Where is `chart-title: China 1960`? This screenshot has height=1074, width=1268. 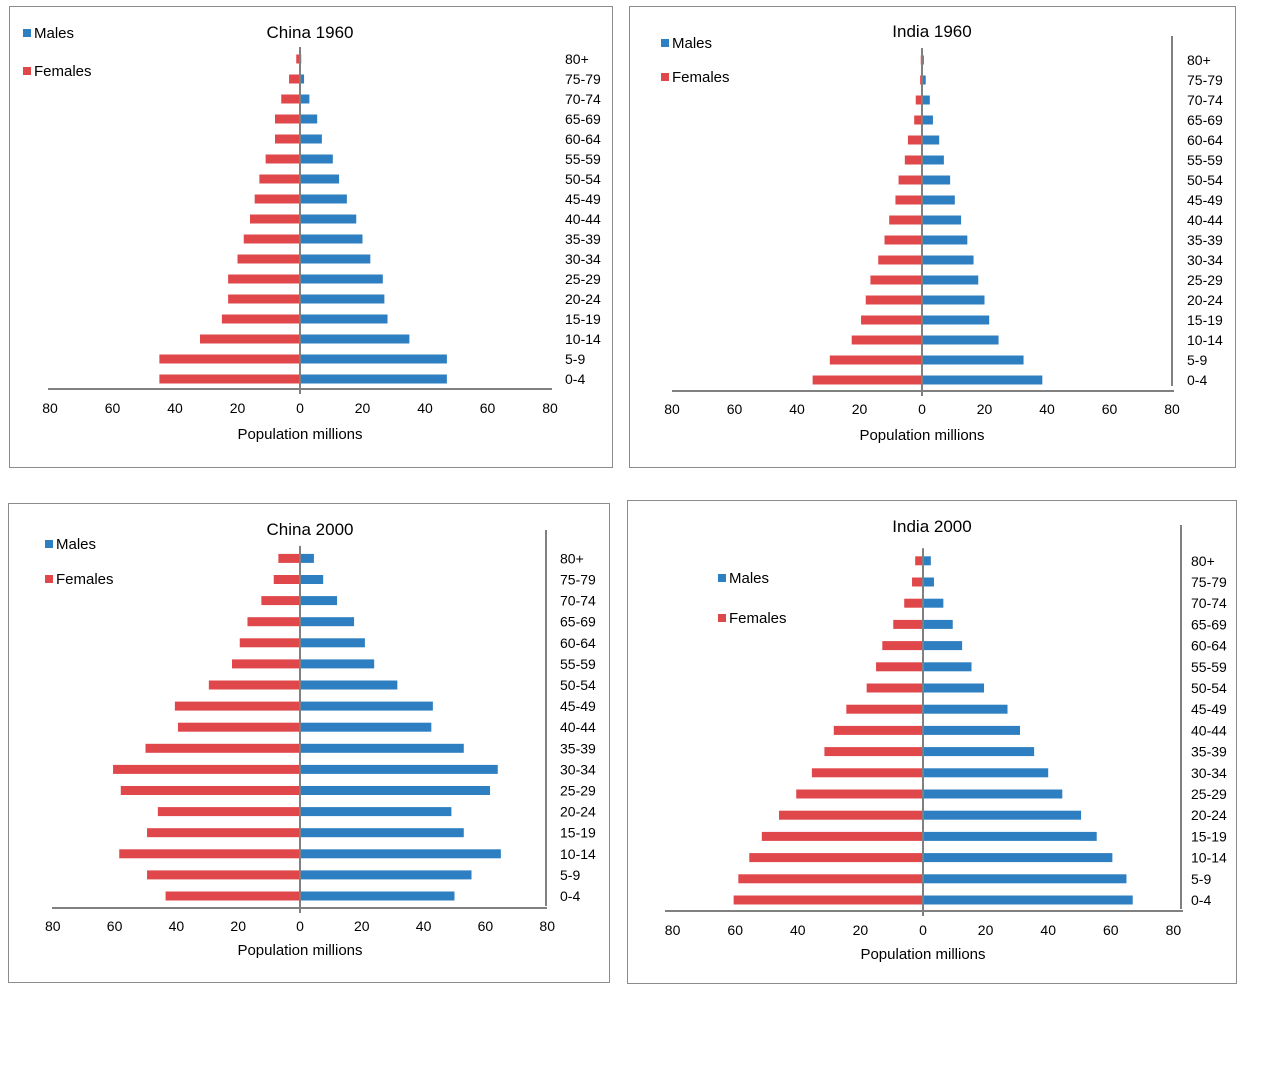 chart-title: China 1960 is located at coordinates (310, 32).